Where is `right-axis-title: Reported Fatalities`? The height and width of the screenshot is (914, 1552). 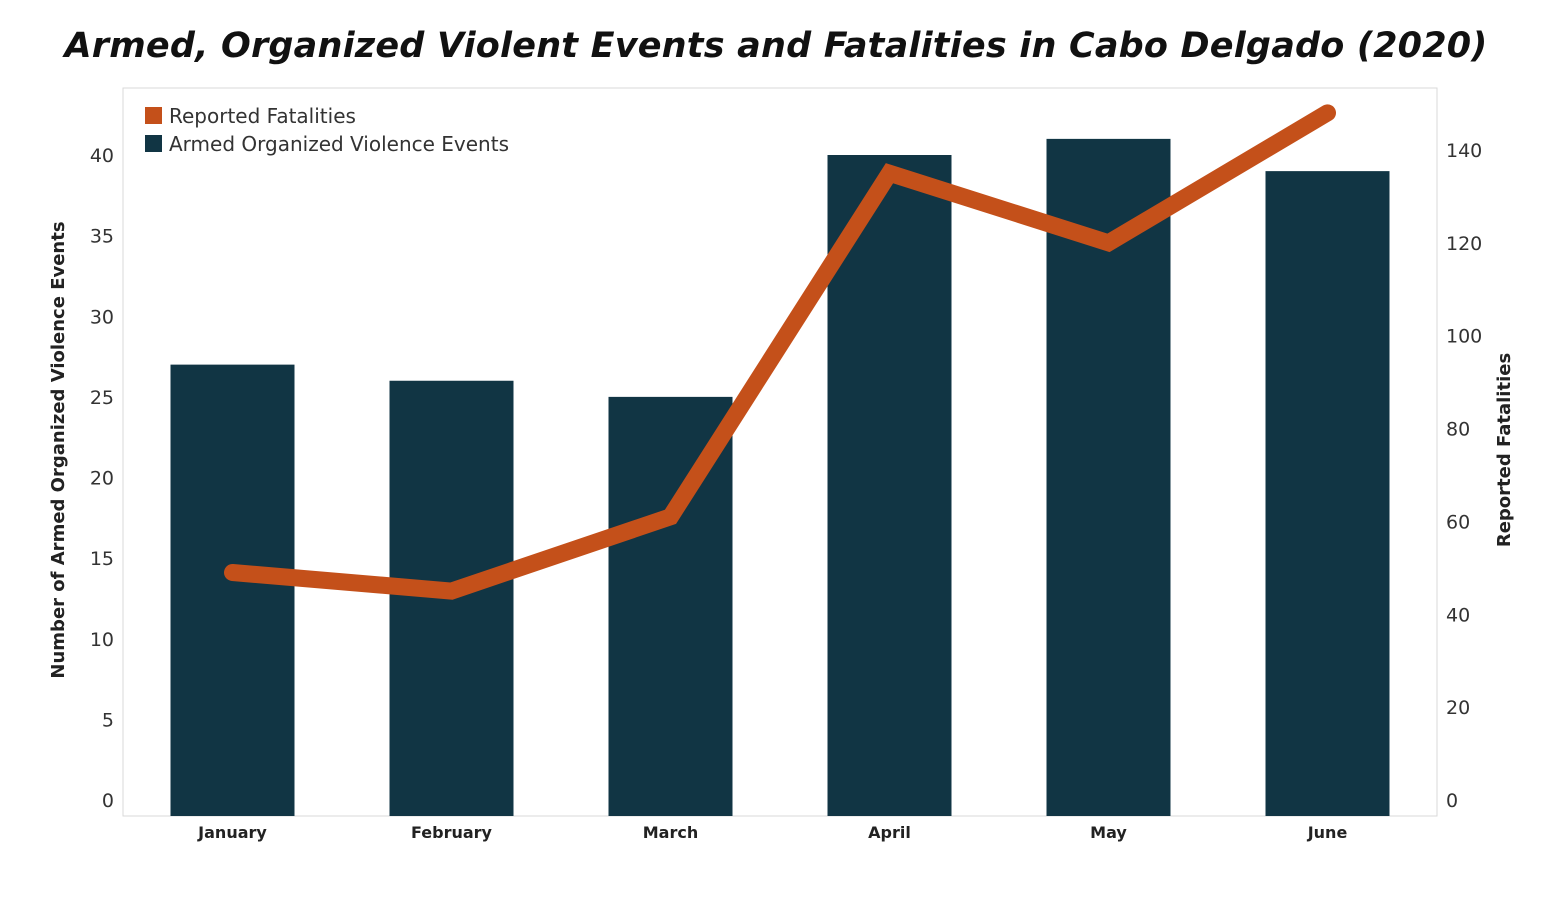 right-axis-title: Reported Fatalities is located at coordinates (1504, 450).